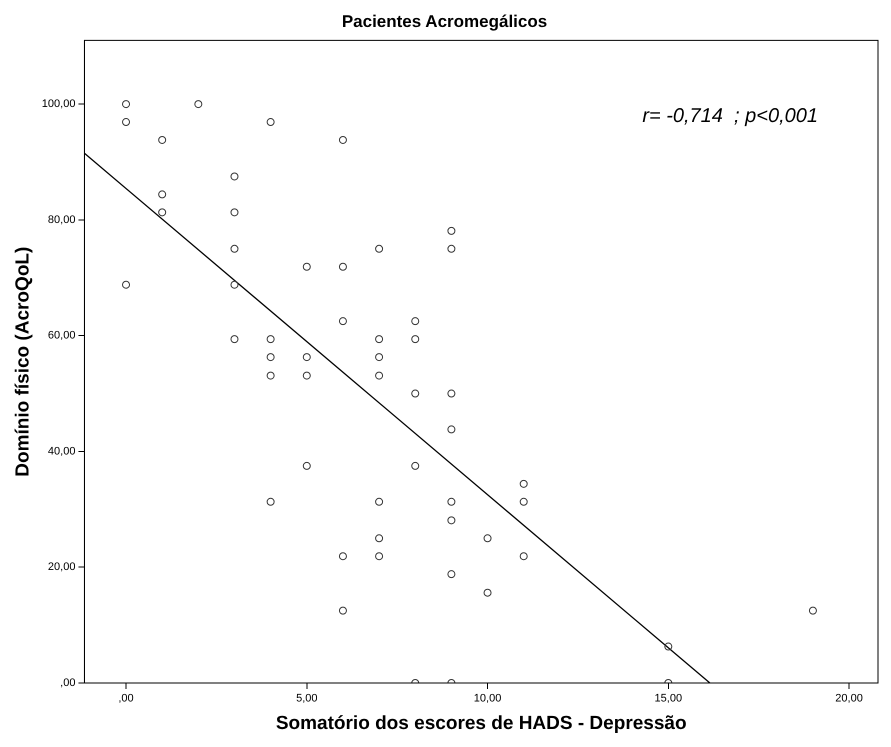 This screenshot has height=747, width=891. What do you see at coordinates (126, 698) in the screenshot?
I see `x-tick-label: ,00` at bounding box center [126, 698].